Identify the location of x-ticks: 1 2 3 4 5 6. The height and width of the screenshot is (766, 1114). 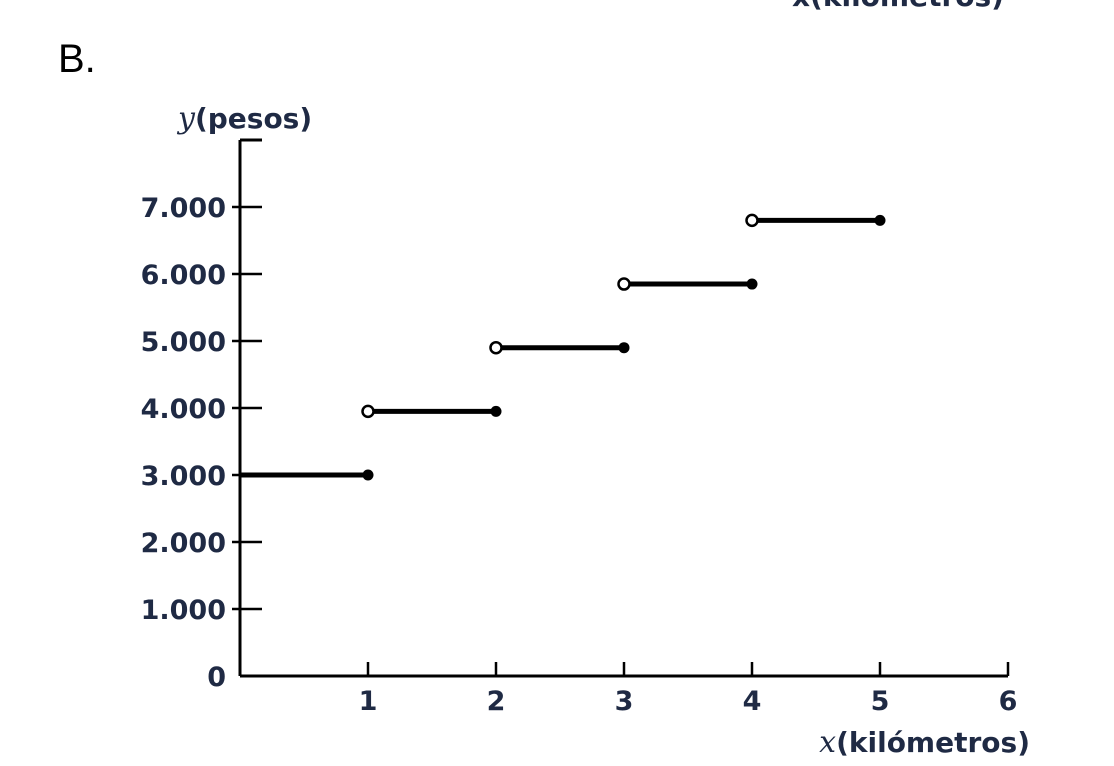
(688, 689).